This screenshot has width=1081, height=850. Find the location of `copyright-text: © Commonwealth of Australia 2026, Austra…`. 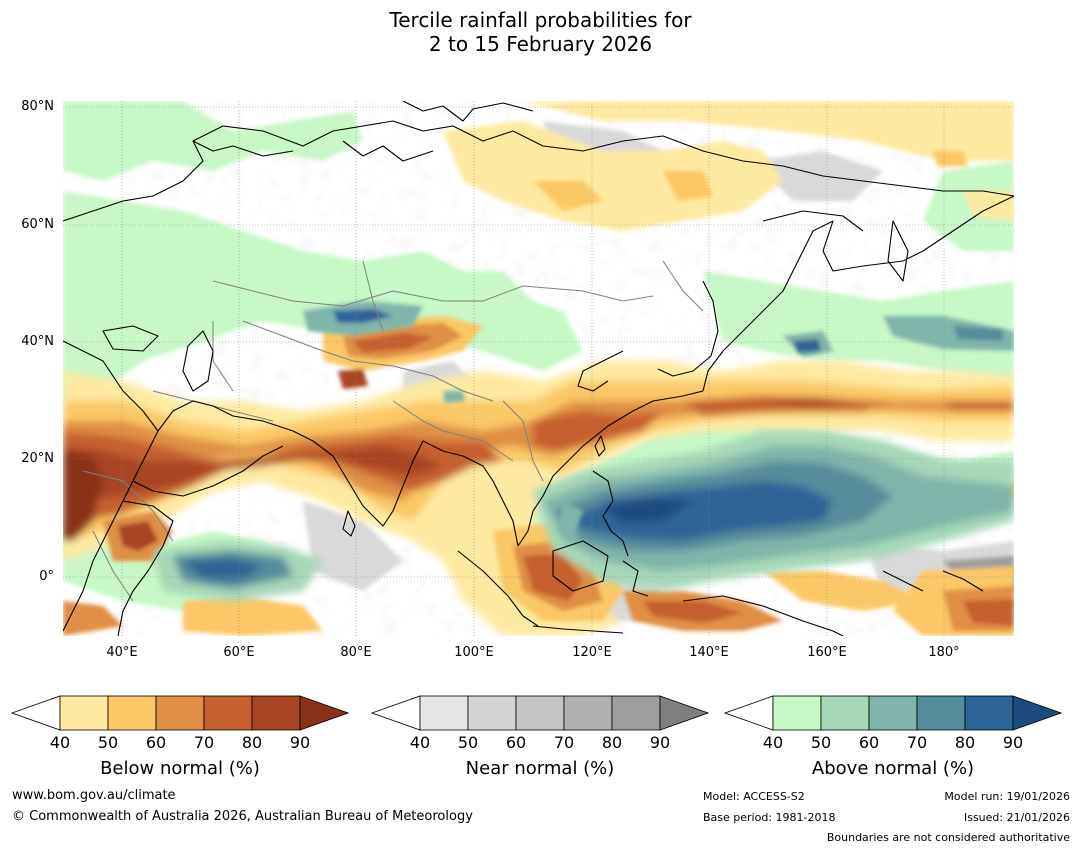

copyright-text: © Commonwealth of Australia 2026, Austra… is located at coordinates (242, 816).